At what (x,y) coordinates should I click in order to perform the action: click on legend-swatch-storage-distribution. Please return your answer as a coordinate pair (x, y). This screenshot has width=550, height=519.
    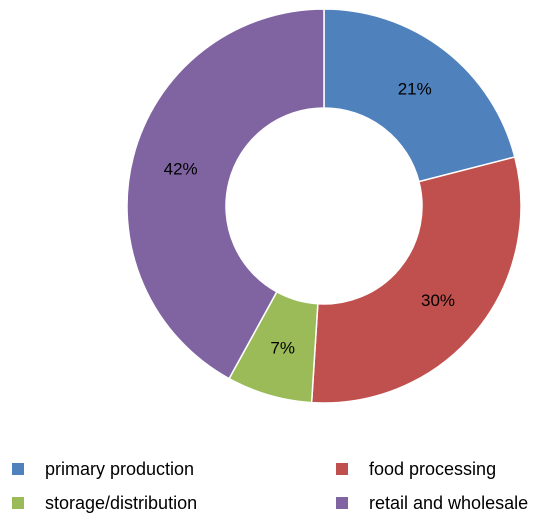
    Looking at the image, I should click on (18, 503).